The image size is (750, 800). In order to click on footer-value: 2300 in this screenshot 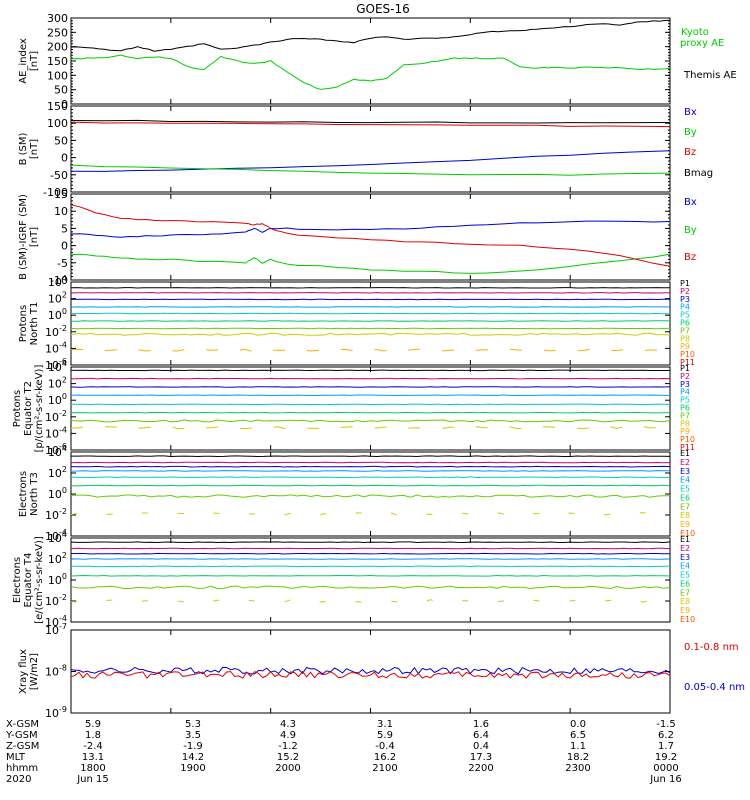, I will do `click(577, 768)`.